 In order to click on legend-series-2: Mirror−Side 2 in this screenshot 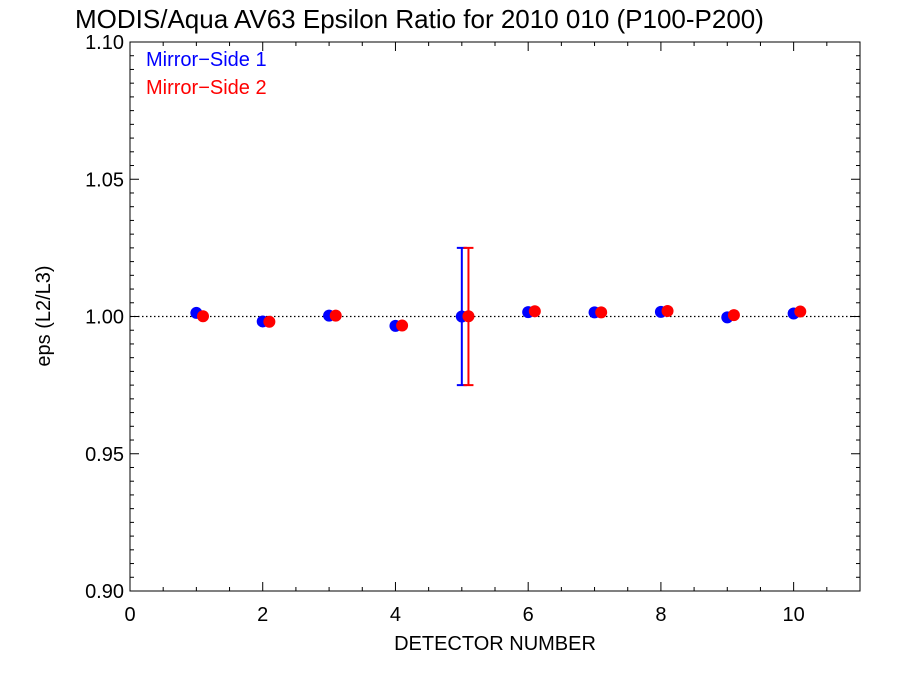, I will do `click(206, 88)`.